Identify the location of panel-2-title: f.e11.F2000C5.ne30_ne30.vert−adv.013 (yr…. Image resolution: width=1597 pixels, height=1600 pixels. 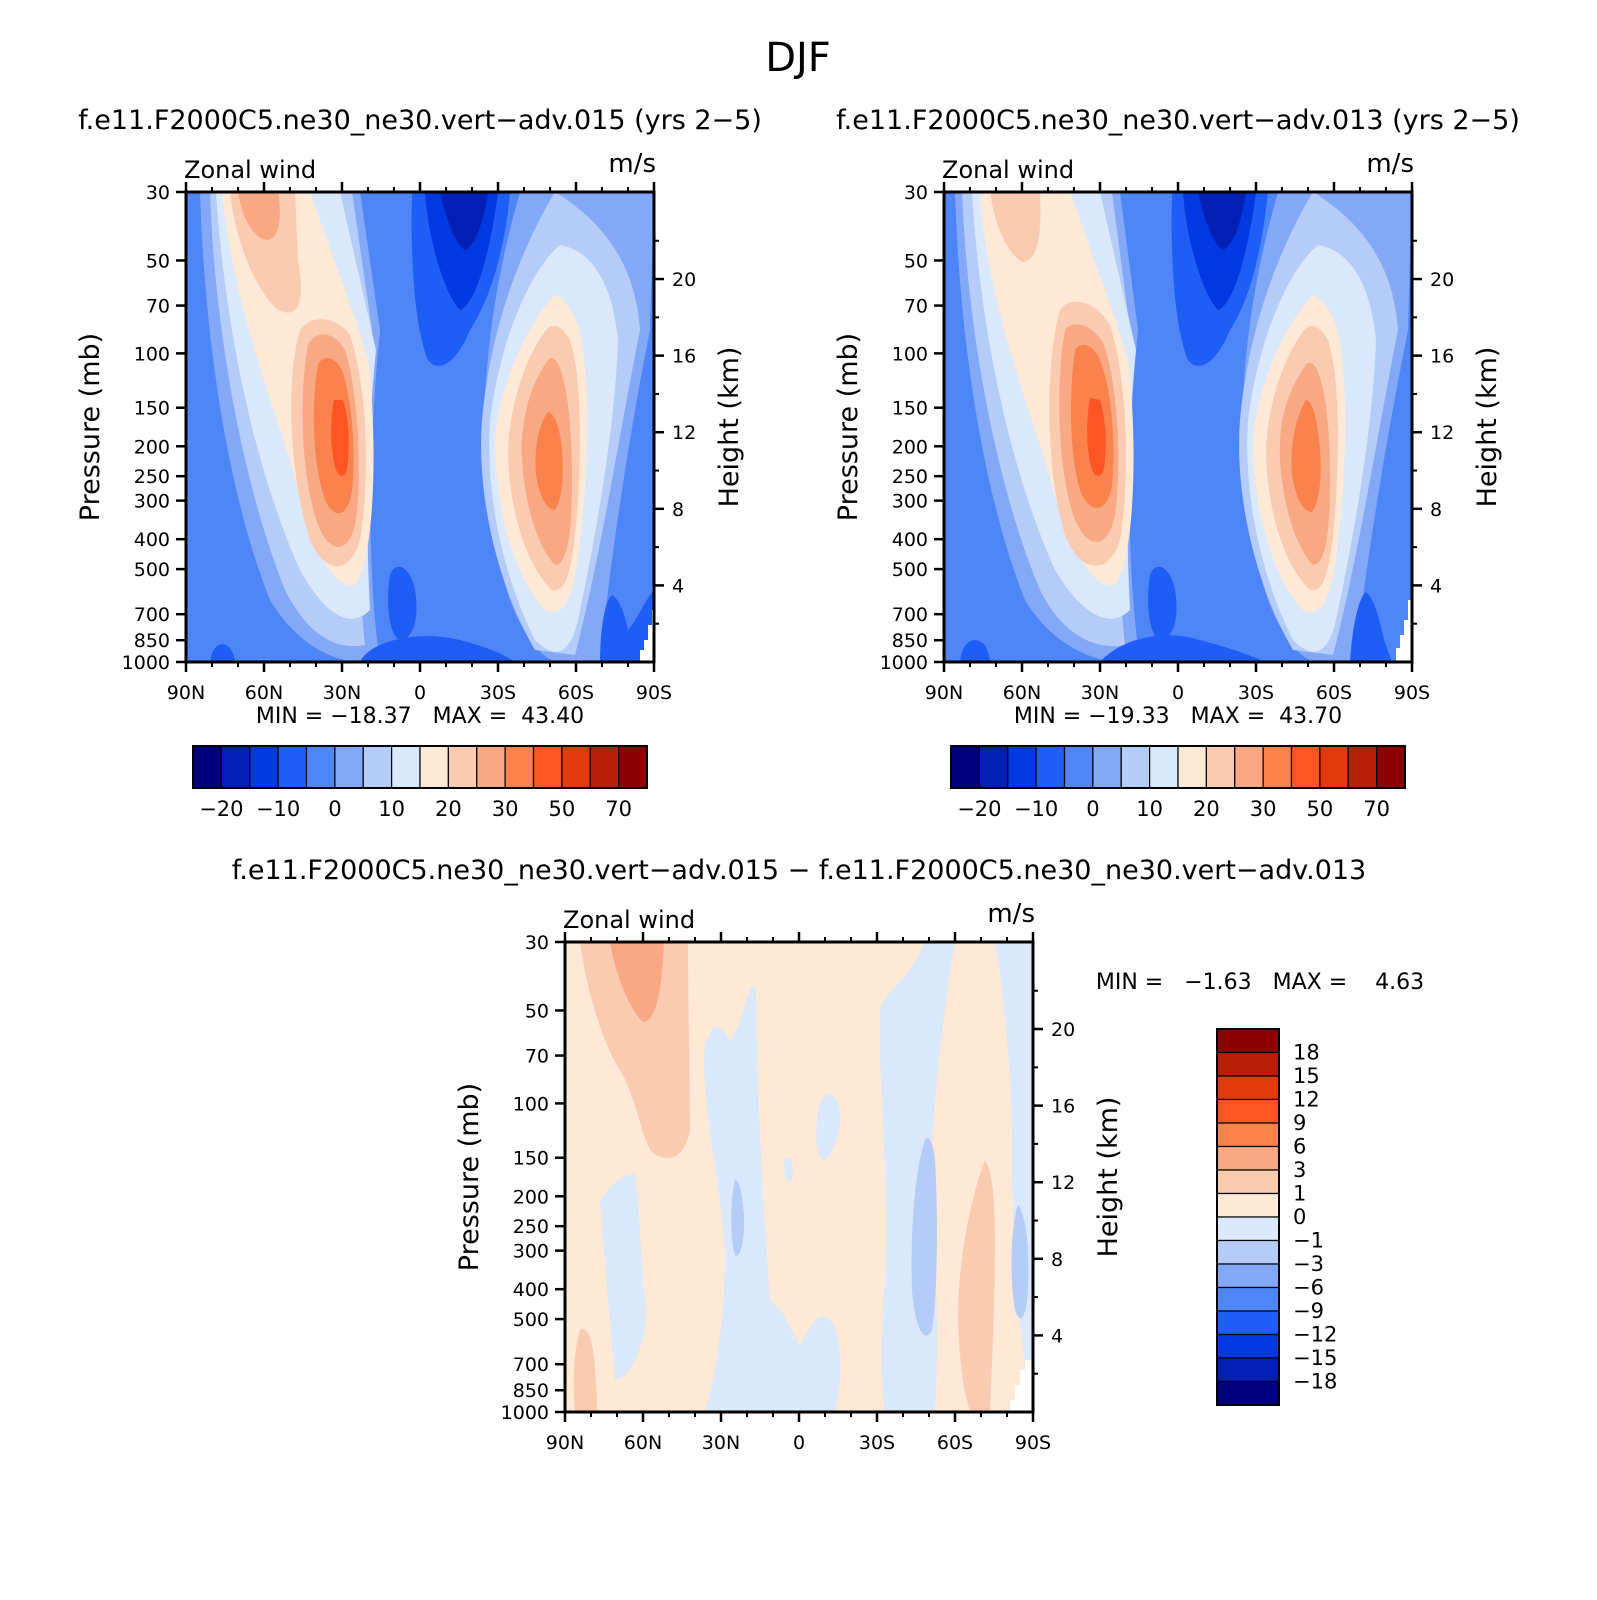
(1178, 120).